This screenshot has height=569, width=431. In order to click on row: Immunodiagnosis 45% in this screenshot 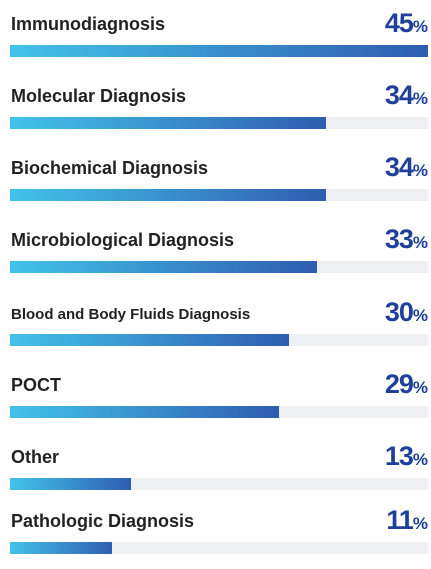, I will do `click(215, 36)`.